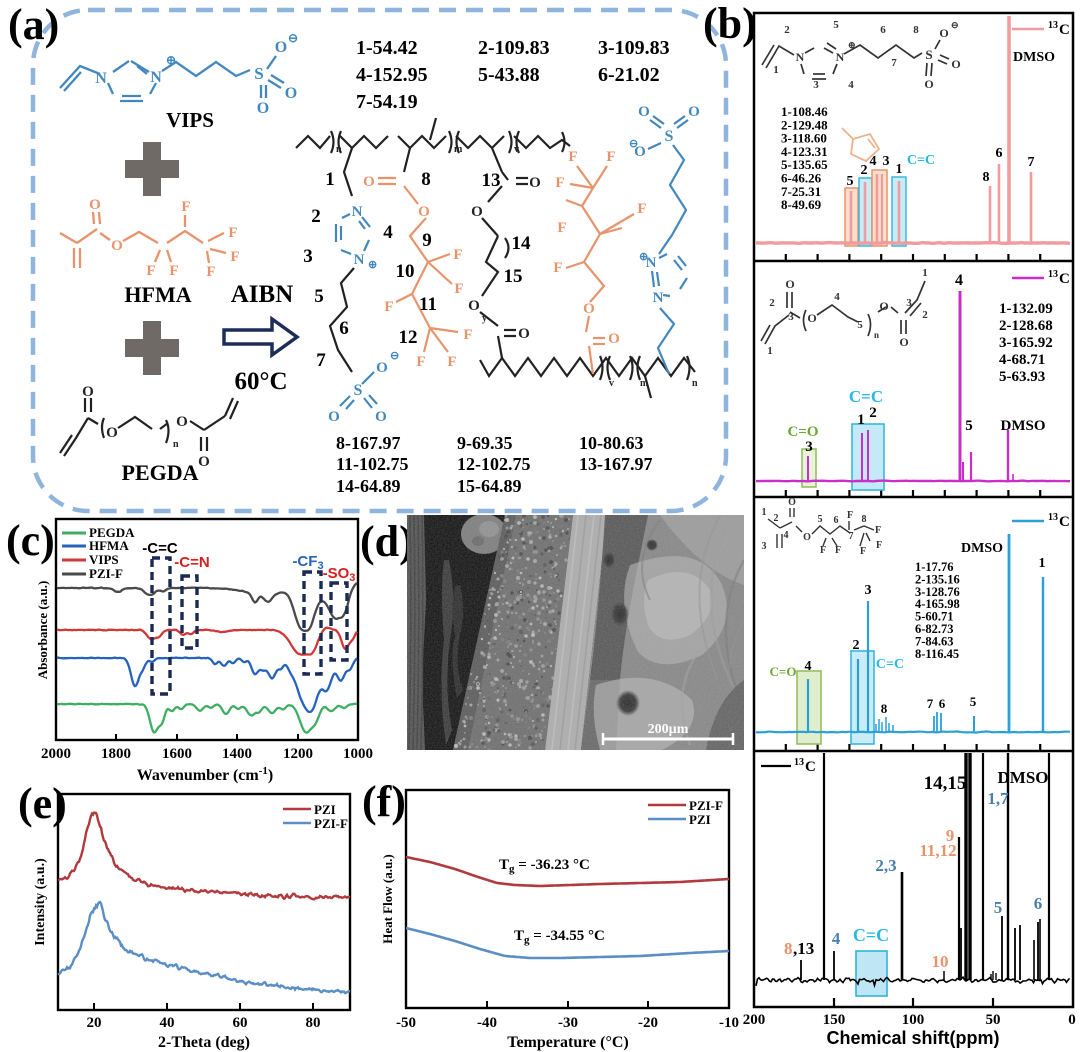  What do you see at coordinates (559, 937) in the screenshot?
I see `svg-text: Tg = -34.55 °C` at bounding box center [559, 937].